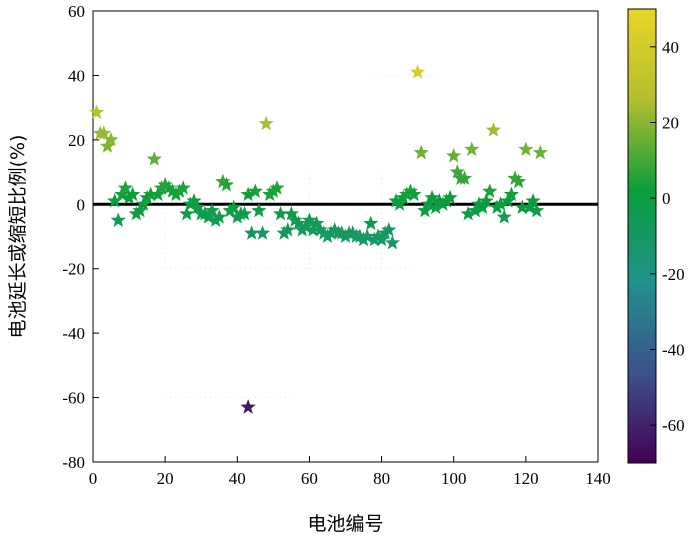 Image resolution: width=700 pixels, height=539 pixels. What do you see at coordinates (345, 524) in the screenshot?
I see `x-axis-title: 电池编号` at bounding box center [345, 524].